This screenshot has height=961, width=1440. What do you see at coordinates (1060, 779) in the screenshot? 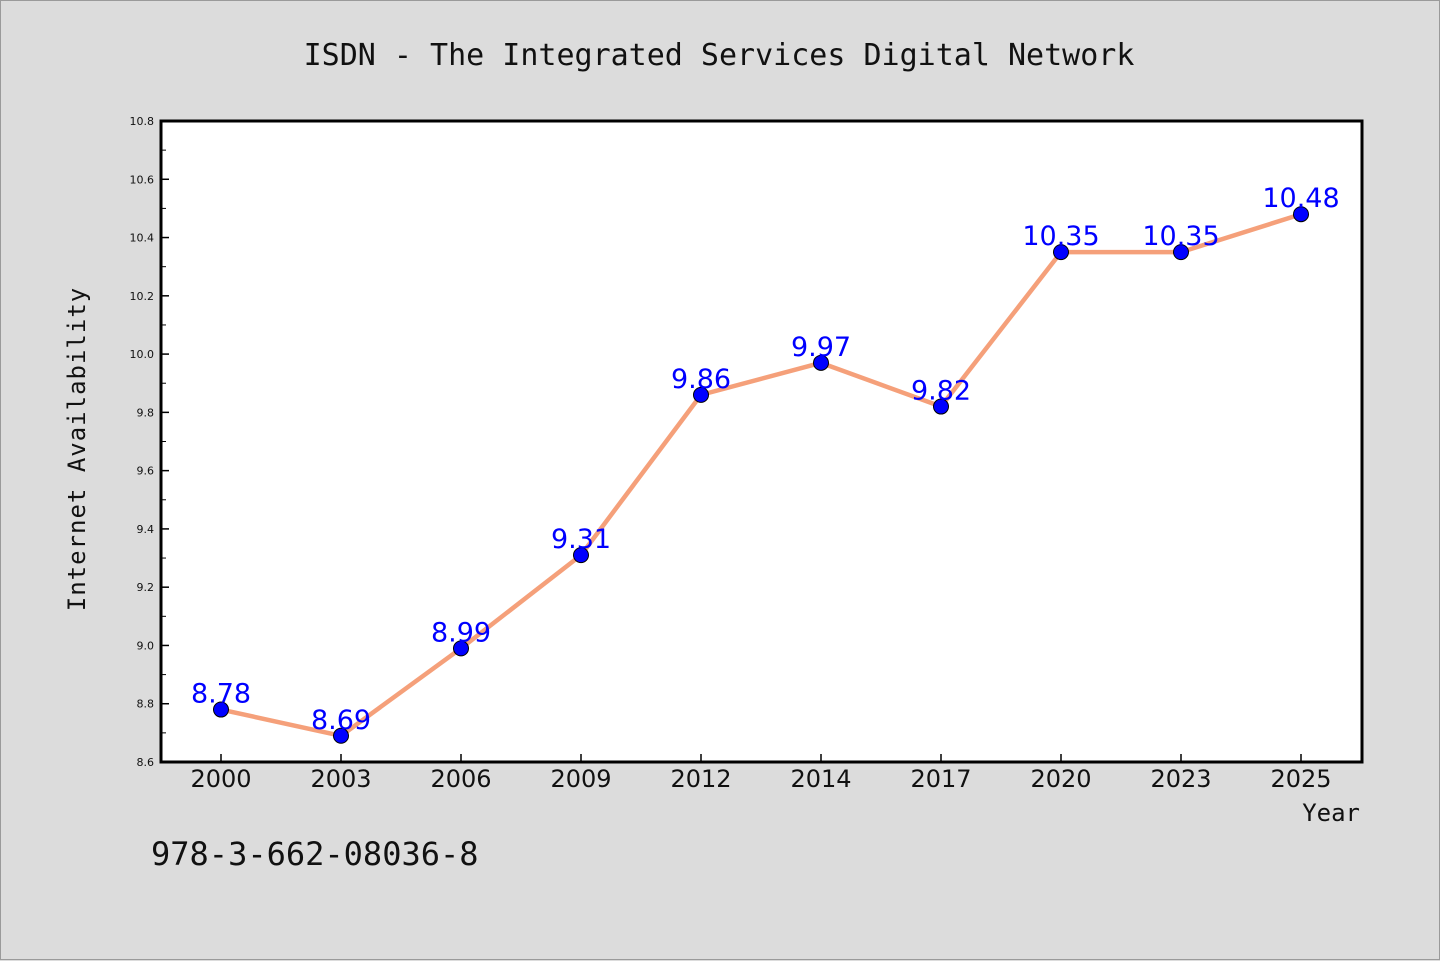
I see `x-tick-label: 2020` at bounding box center [1060, 779].